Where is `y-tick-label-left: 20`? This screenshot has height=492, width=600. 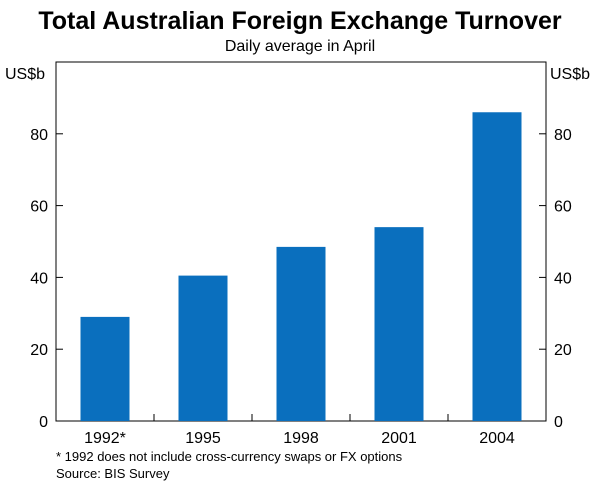 y-tick-label-left: 20 is located at coordinates (39, 350).